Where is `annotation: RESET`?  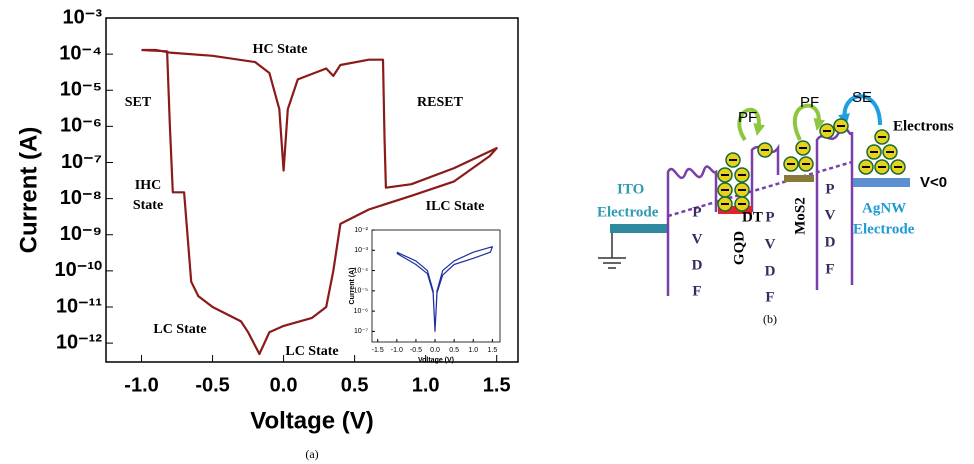 annotation: RESET is located at coordinates (440, 102).